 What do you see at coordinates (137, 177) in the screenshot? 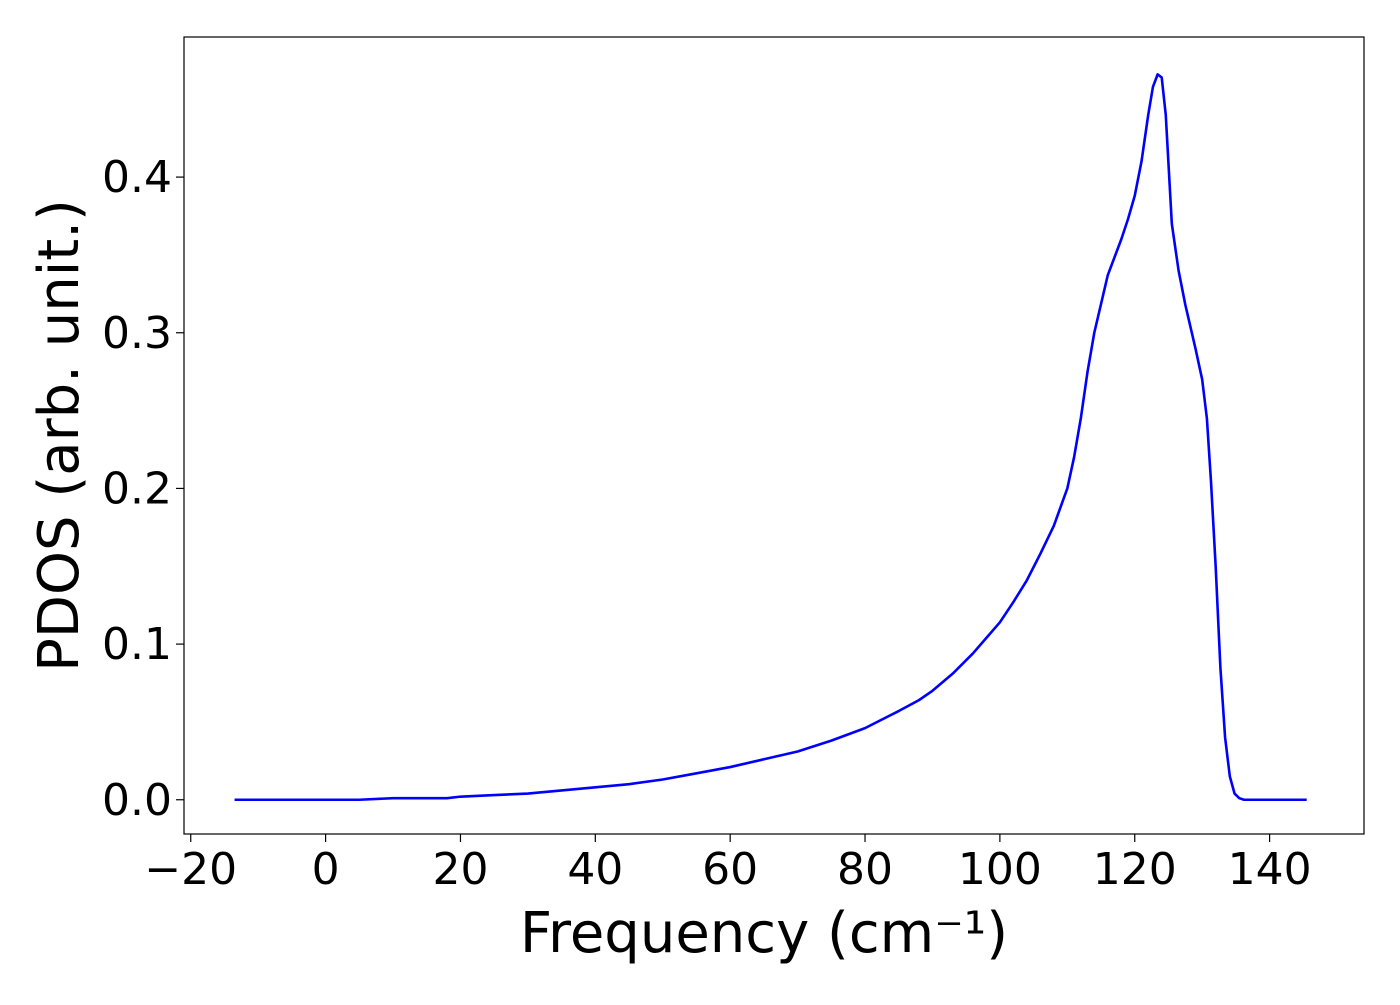
I see `y-tick-label: 0.4` at bounding box center [137, 177].